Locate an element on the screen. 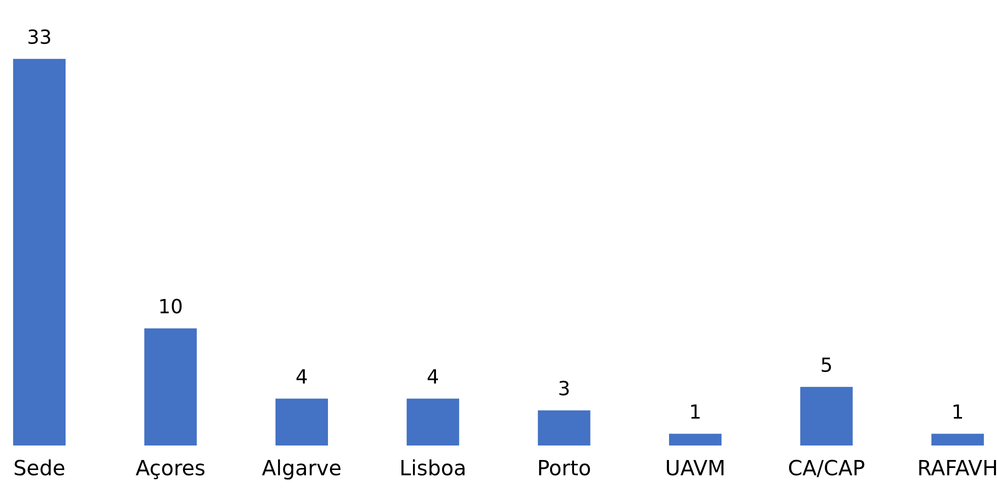  data-label: 3 is located at coordinates (564, 388).